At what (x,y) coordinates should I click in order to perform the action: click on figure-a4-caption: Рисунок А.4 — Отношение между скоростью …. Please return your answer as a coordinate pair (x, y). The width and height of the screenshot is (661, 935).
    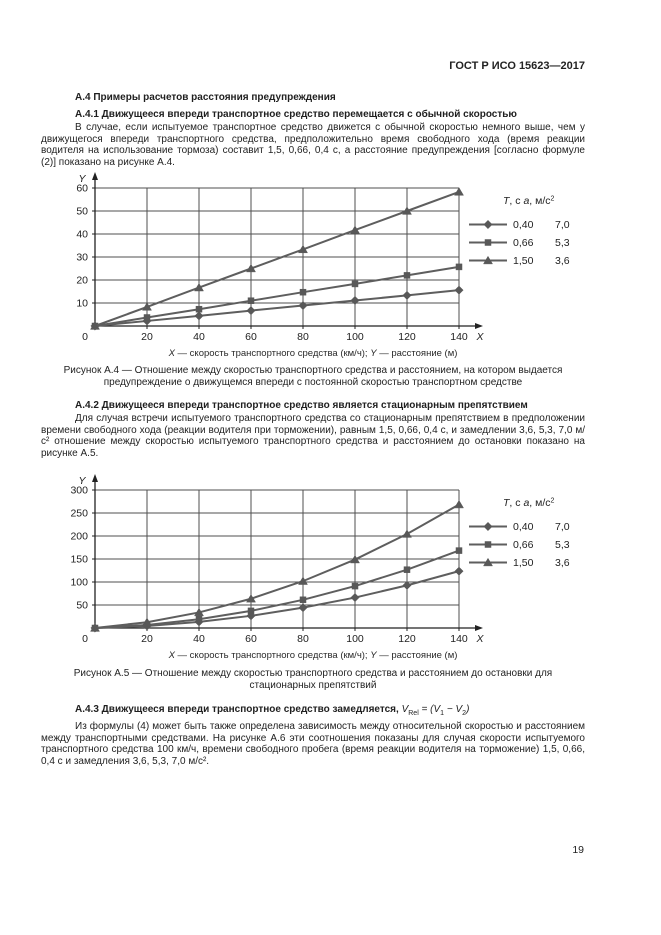
    Looking at the image, I should click on (313, 377).